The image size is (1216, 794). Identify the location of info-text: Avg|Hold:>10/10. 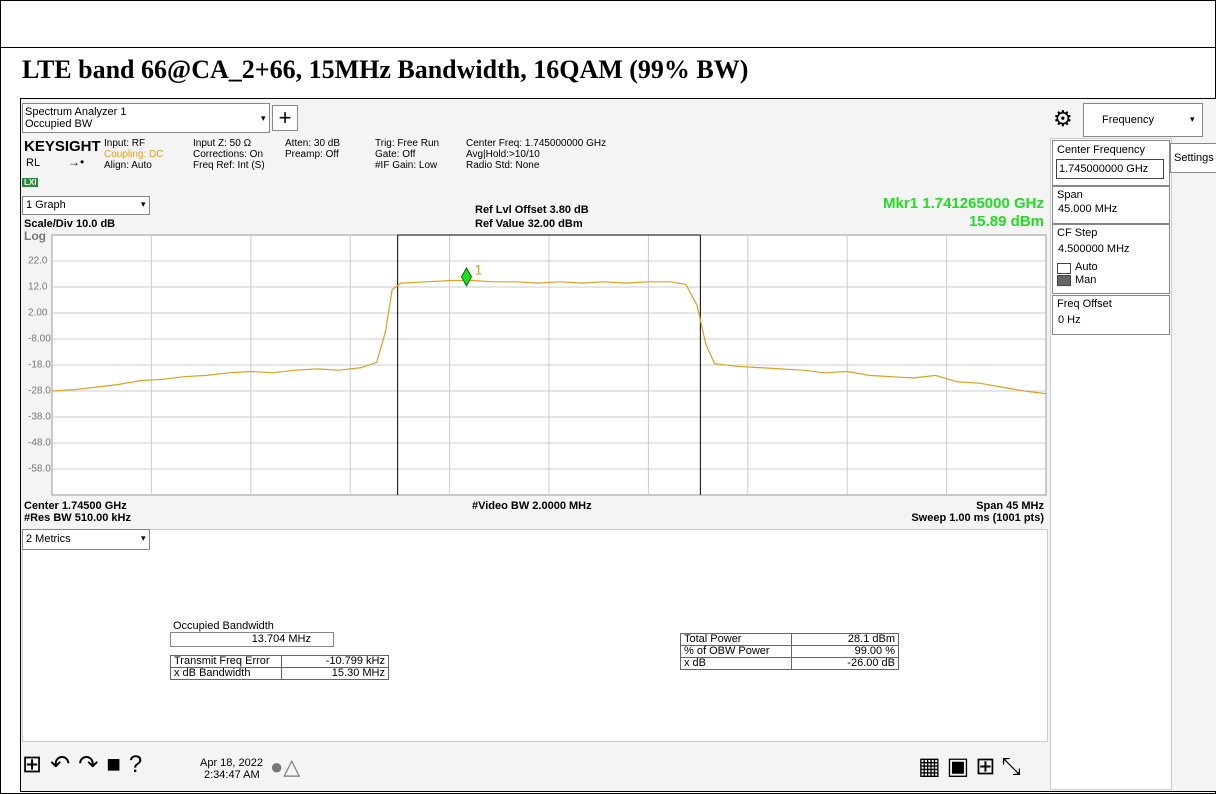
(503, 154).